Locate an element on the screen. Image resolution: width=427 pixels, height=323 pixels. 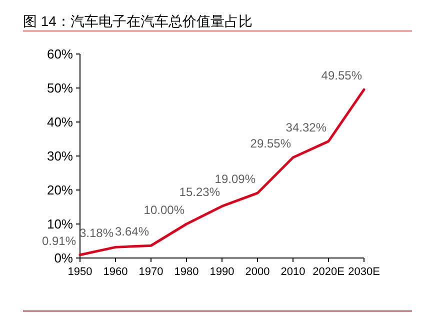
x-tick-label: 1960 is located at coordinates (115, 272).